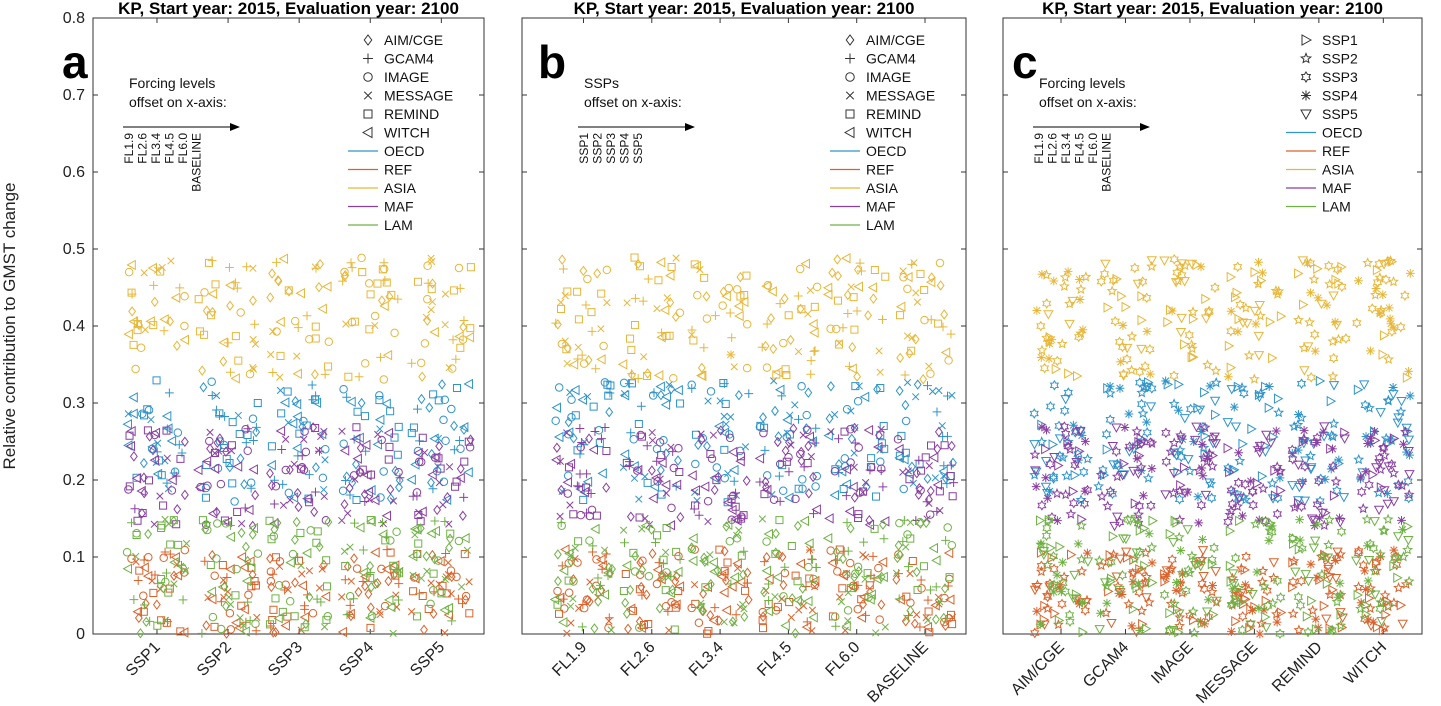 The image size is (1441, 706). I want to click on offset-label: SSP3, so click(611, 148).